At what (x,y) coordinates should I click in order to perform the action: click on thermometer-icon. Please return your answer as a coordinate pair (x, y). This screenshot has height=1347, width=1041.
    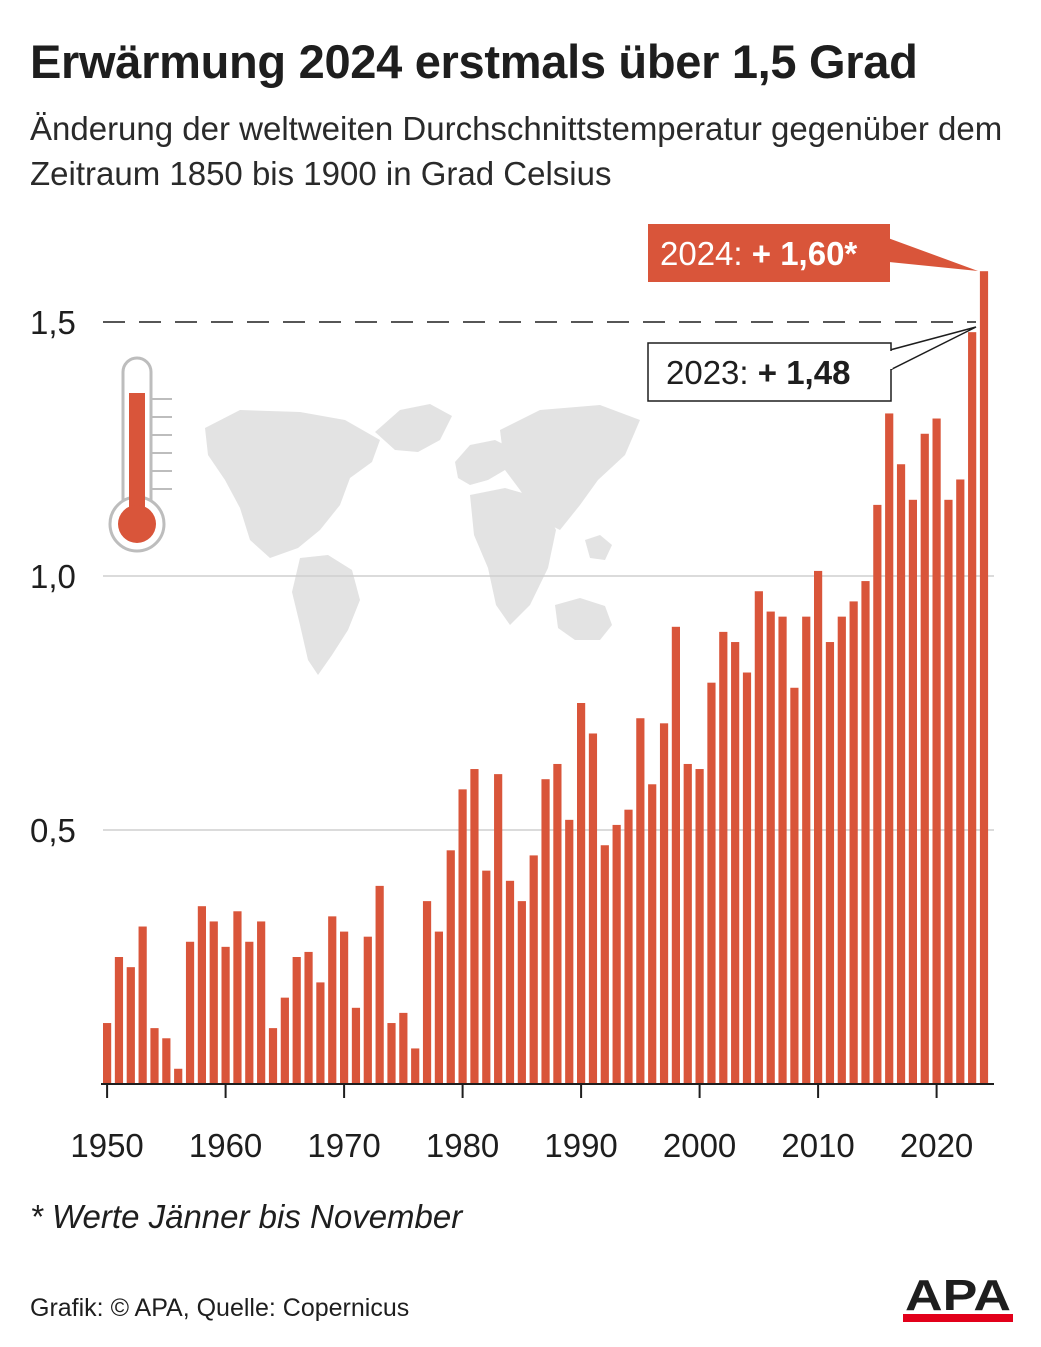
    Looking at the image, I should click on (140, 454).